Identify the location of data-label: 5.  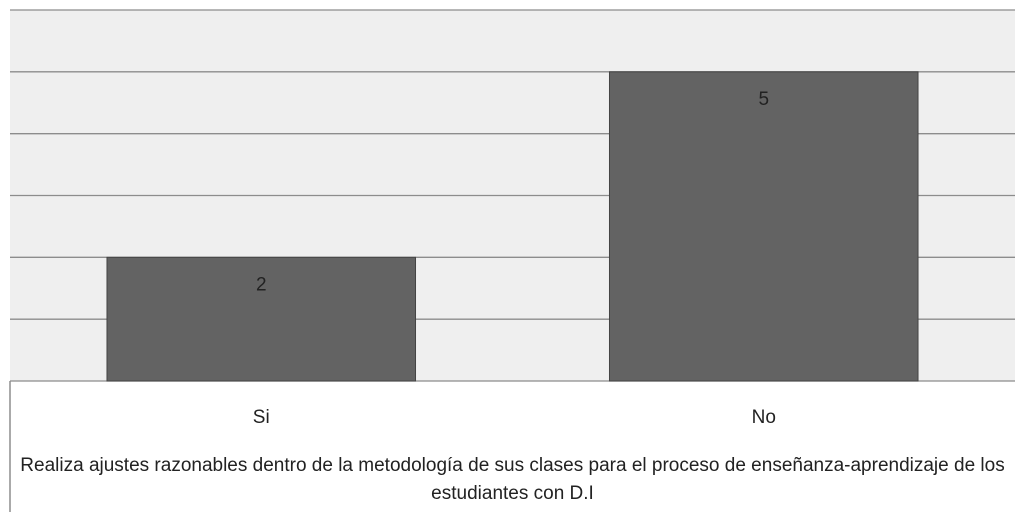
(763, 99).